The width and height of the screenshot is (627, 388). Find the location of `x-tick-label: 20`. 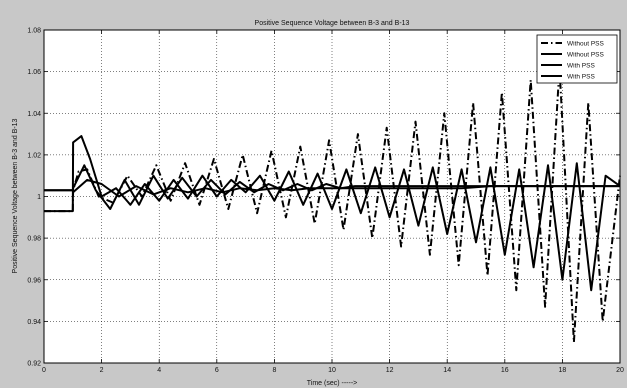

x-tick-label: 20 is located at coordinates (620, 370).